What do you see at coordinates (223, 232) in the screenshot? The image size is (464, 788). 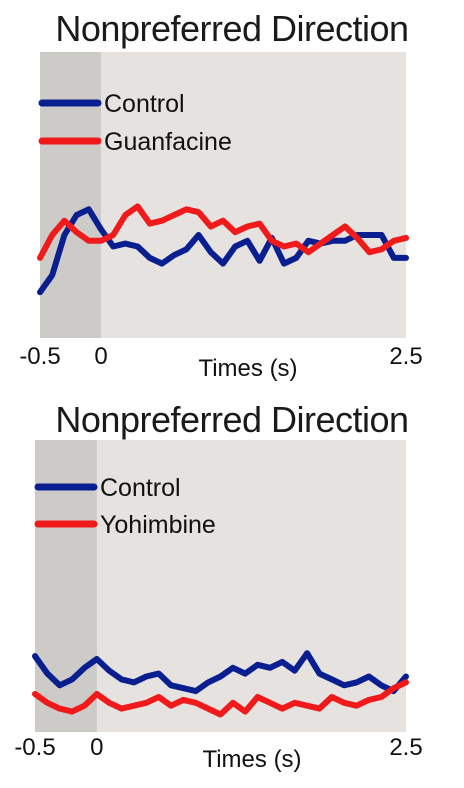 I see `series-line-guanfacine` at bounding box center [223, 232].